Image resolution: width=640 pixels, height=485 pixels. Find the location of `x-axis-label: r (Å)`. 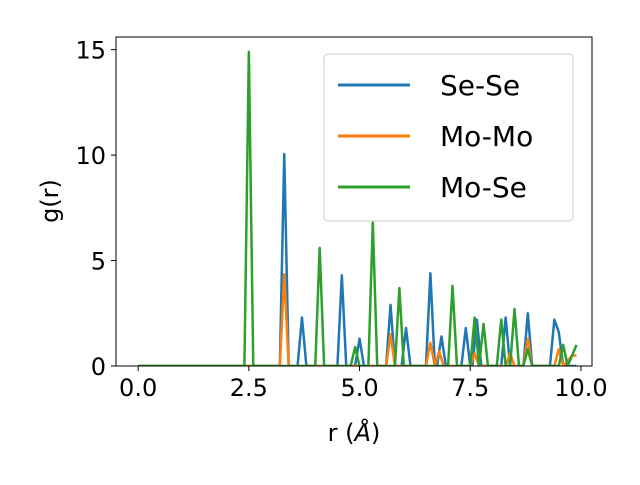

x-axis-label: r (Å) is located at coordinates (354, 432).